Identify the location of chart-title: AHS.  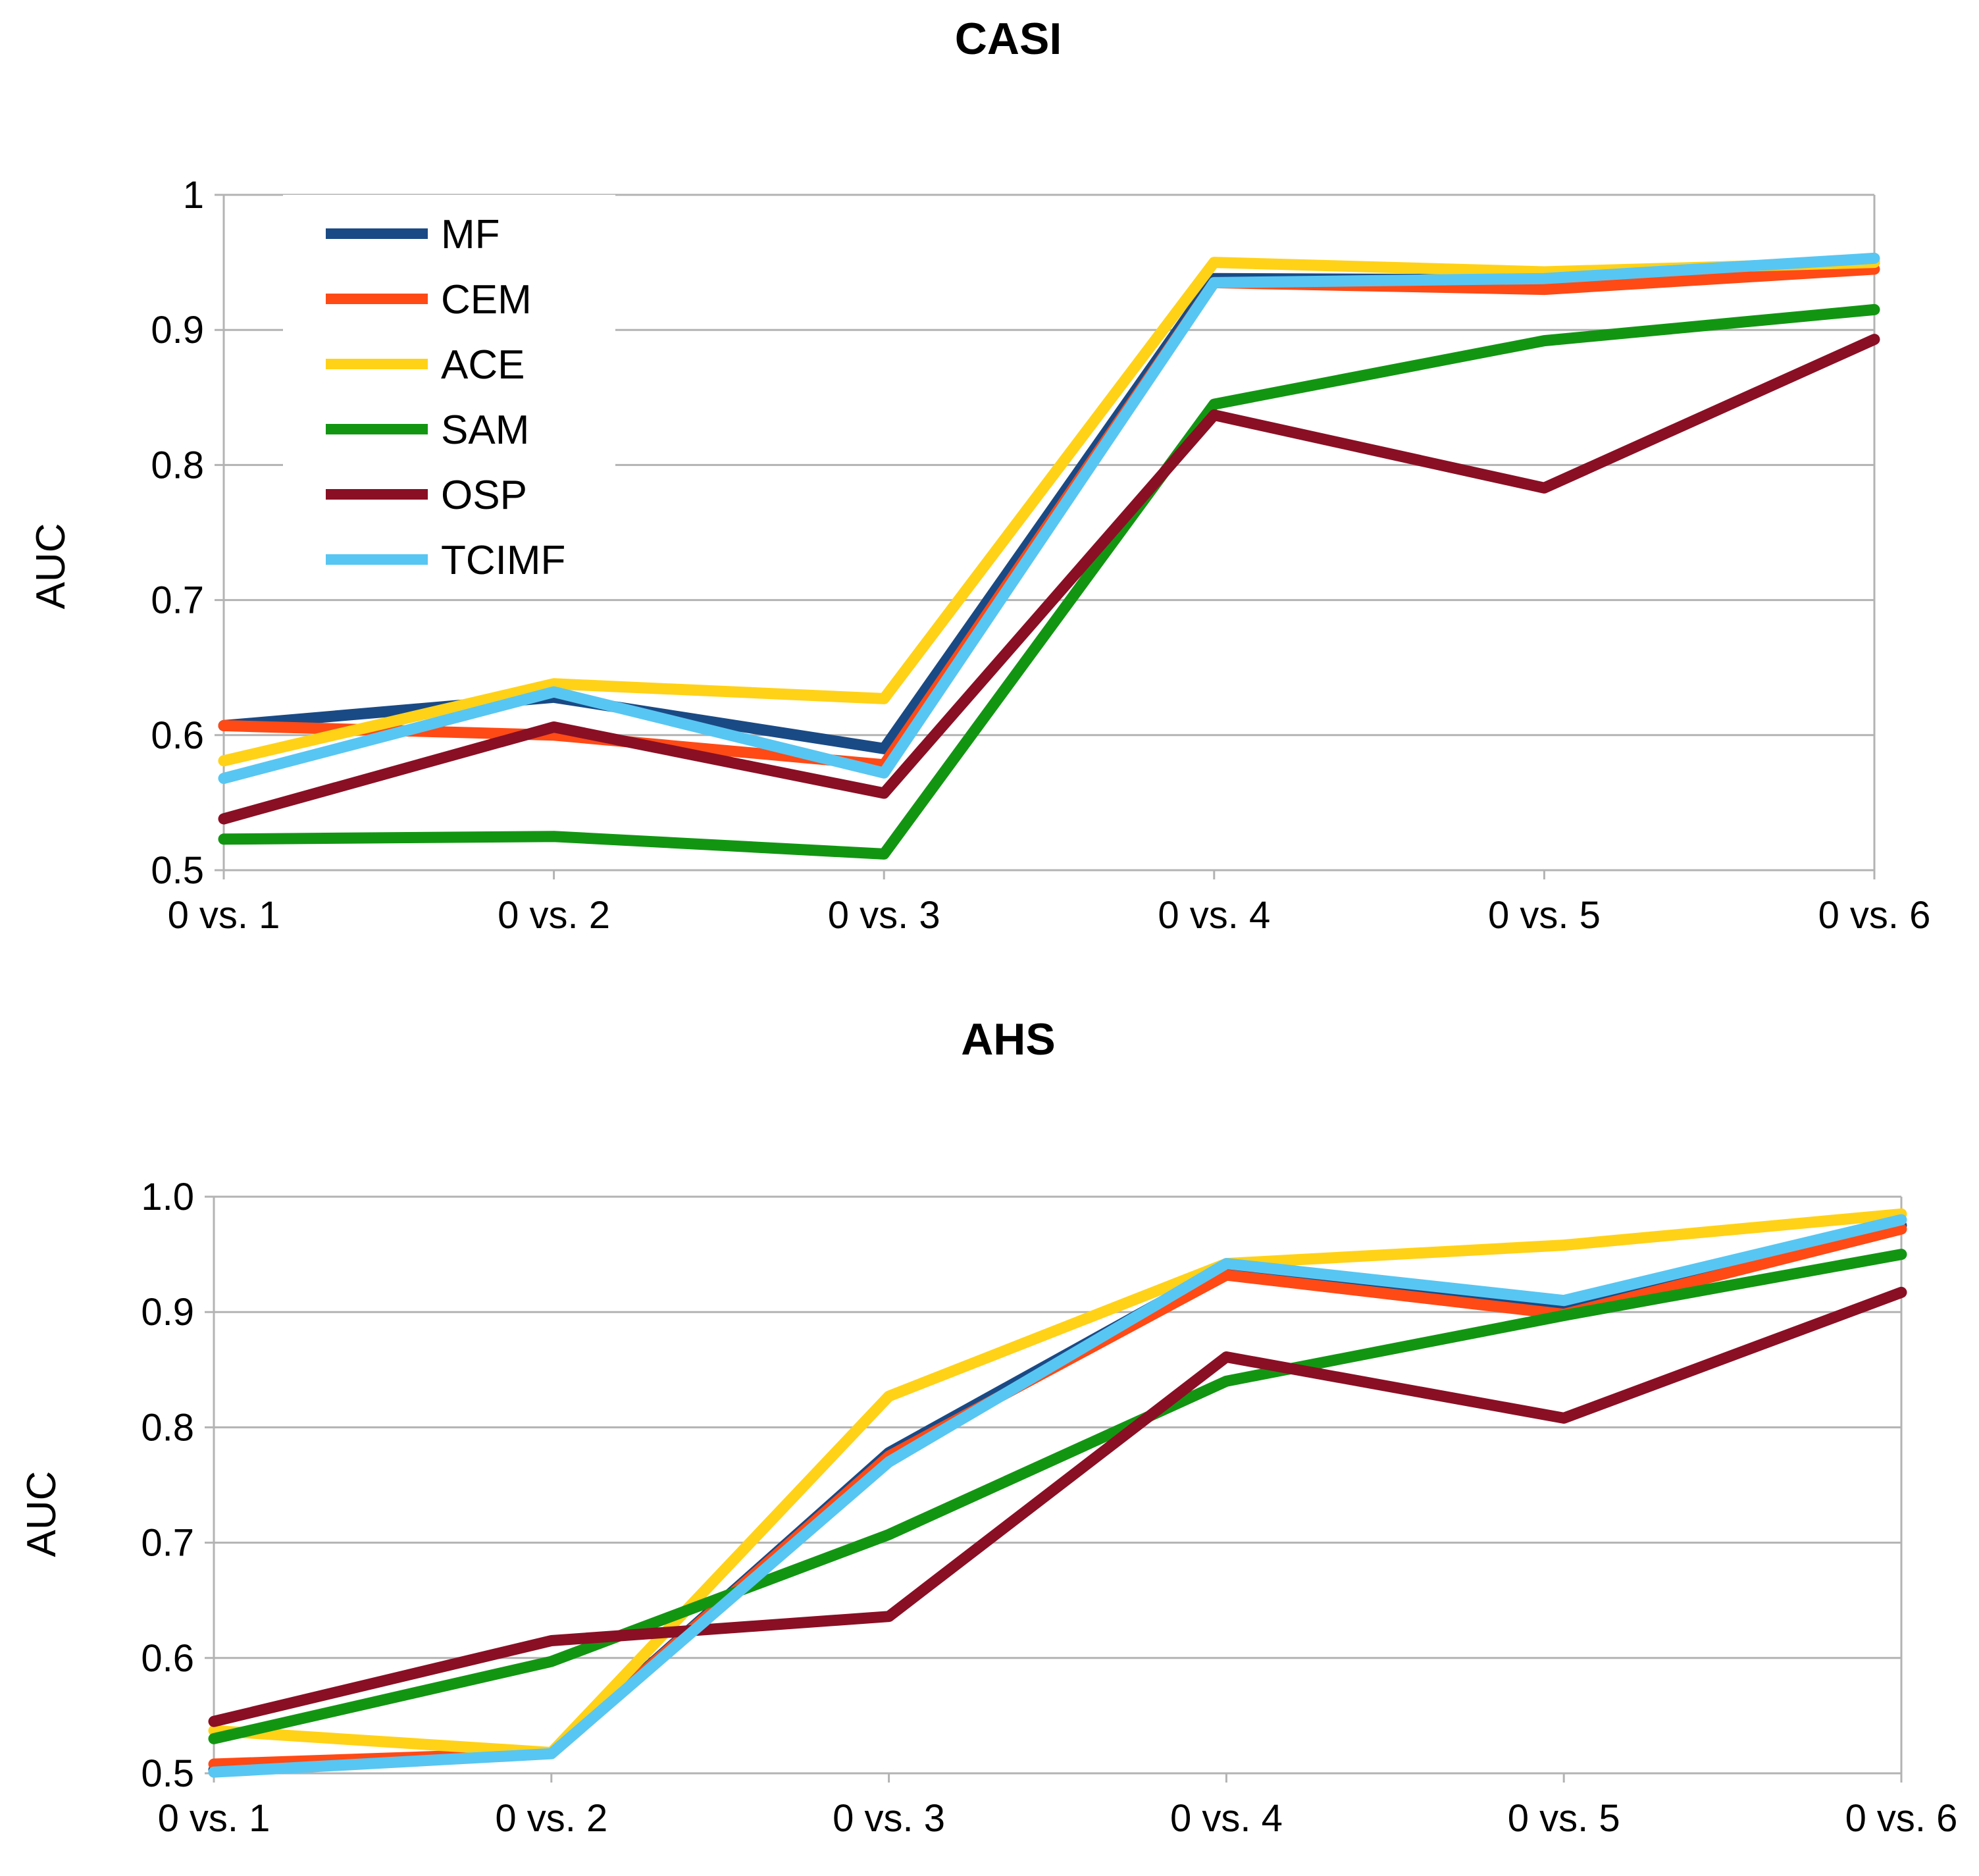
(1008, 1039).